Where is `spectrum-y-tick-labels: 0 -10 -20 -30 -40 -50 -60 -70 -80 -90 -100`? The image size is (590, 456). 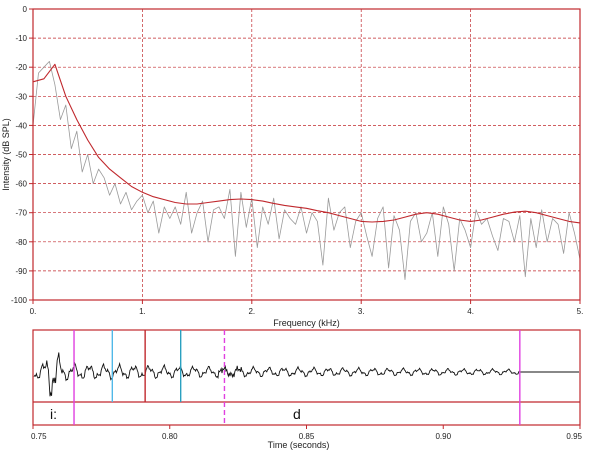
spectrum-y-tick-labels: 0 -10 -20 -30 -40 -50 -60 -70 -80 -90 -100 is located at coordinates (19, 155).